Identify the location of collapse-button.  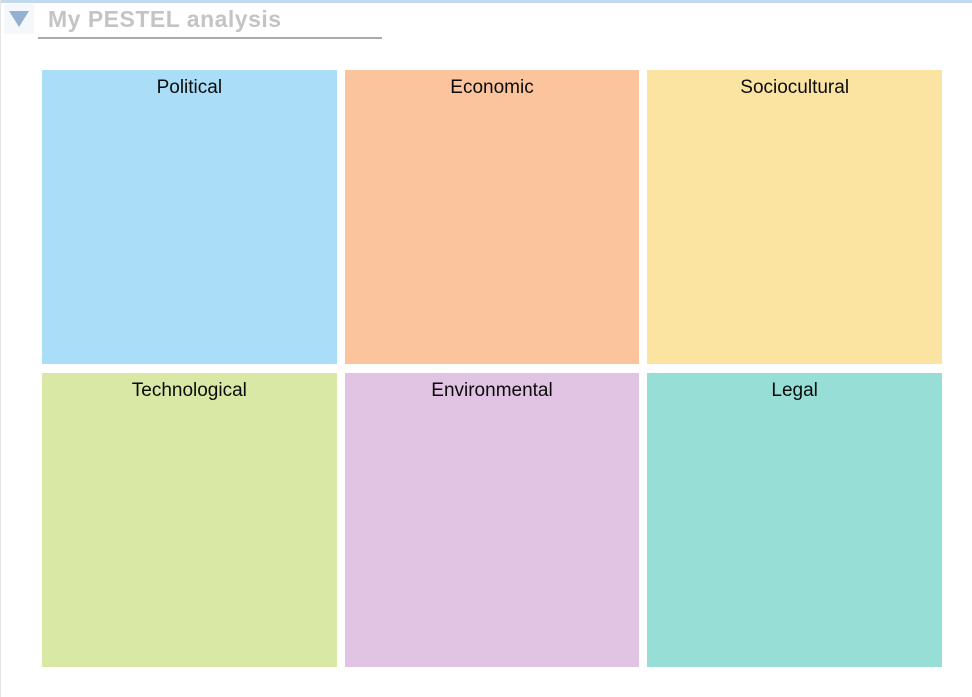
(19, 19).